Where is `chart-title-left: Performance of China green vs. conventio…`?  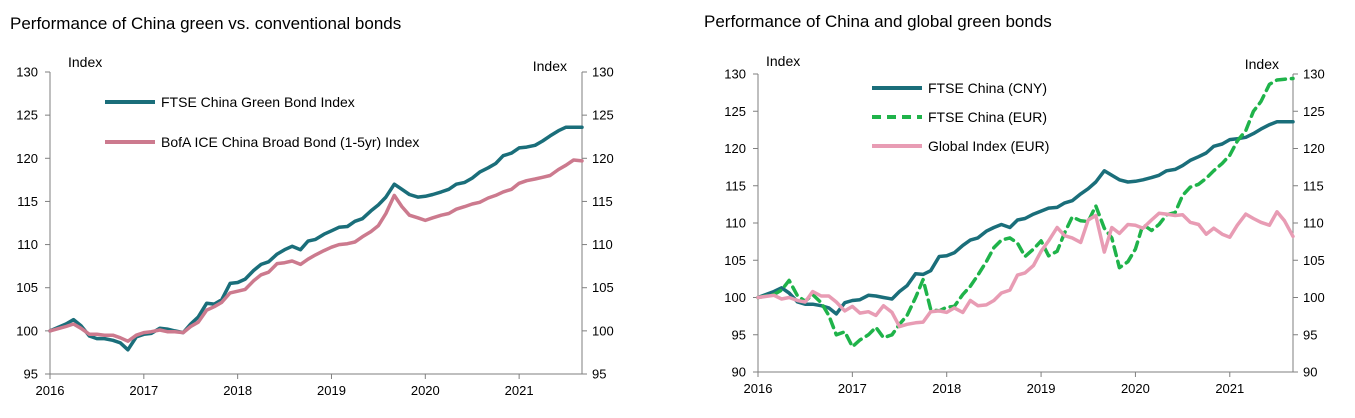 chart-title-left: Performance of China green vs. conventio… is located at coordinates (206, 23).